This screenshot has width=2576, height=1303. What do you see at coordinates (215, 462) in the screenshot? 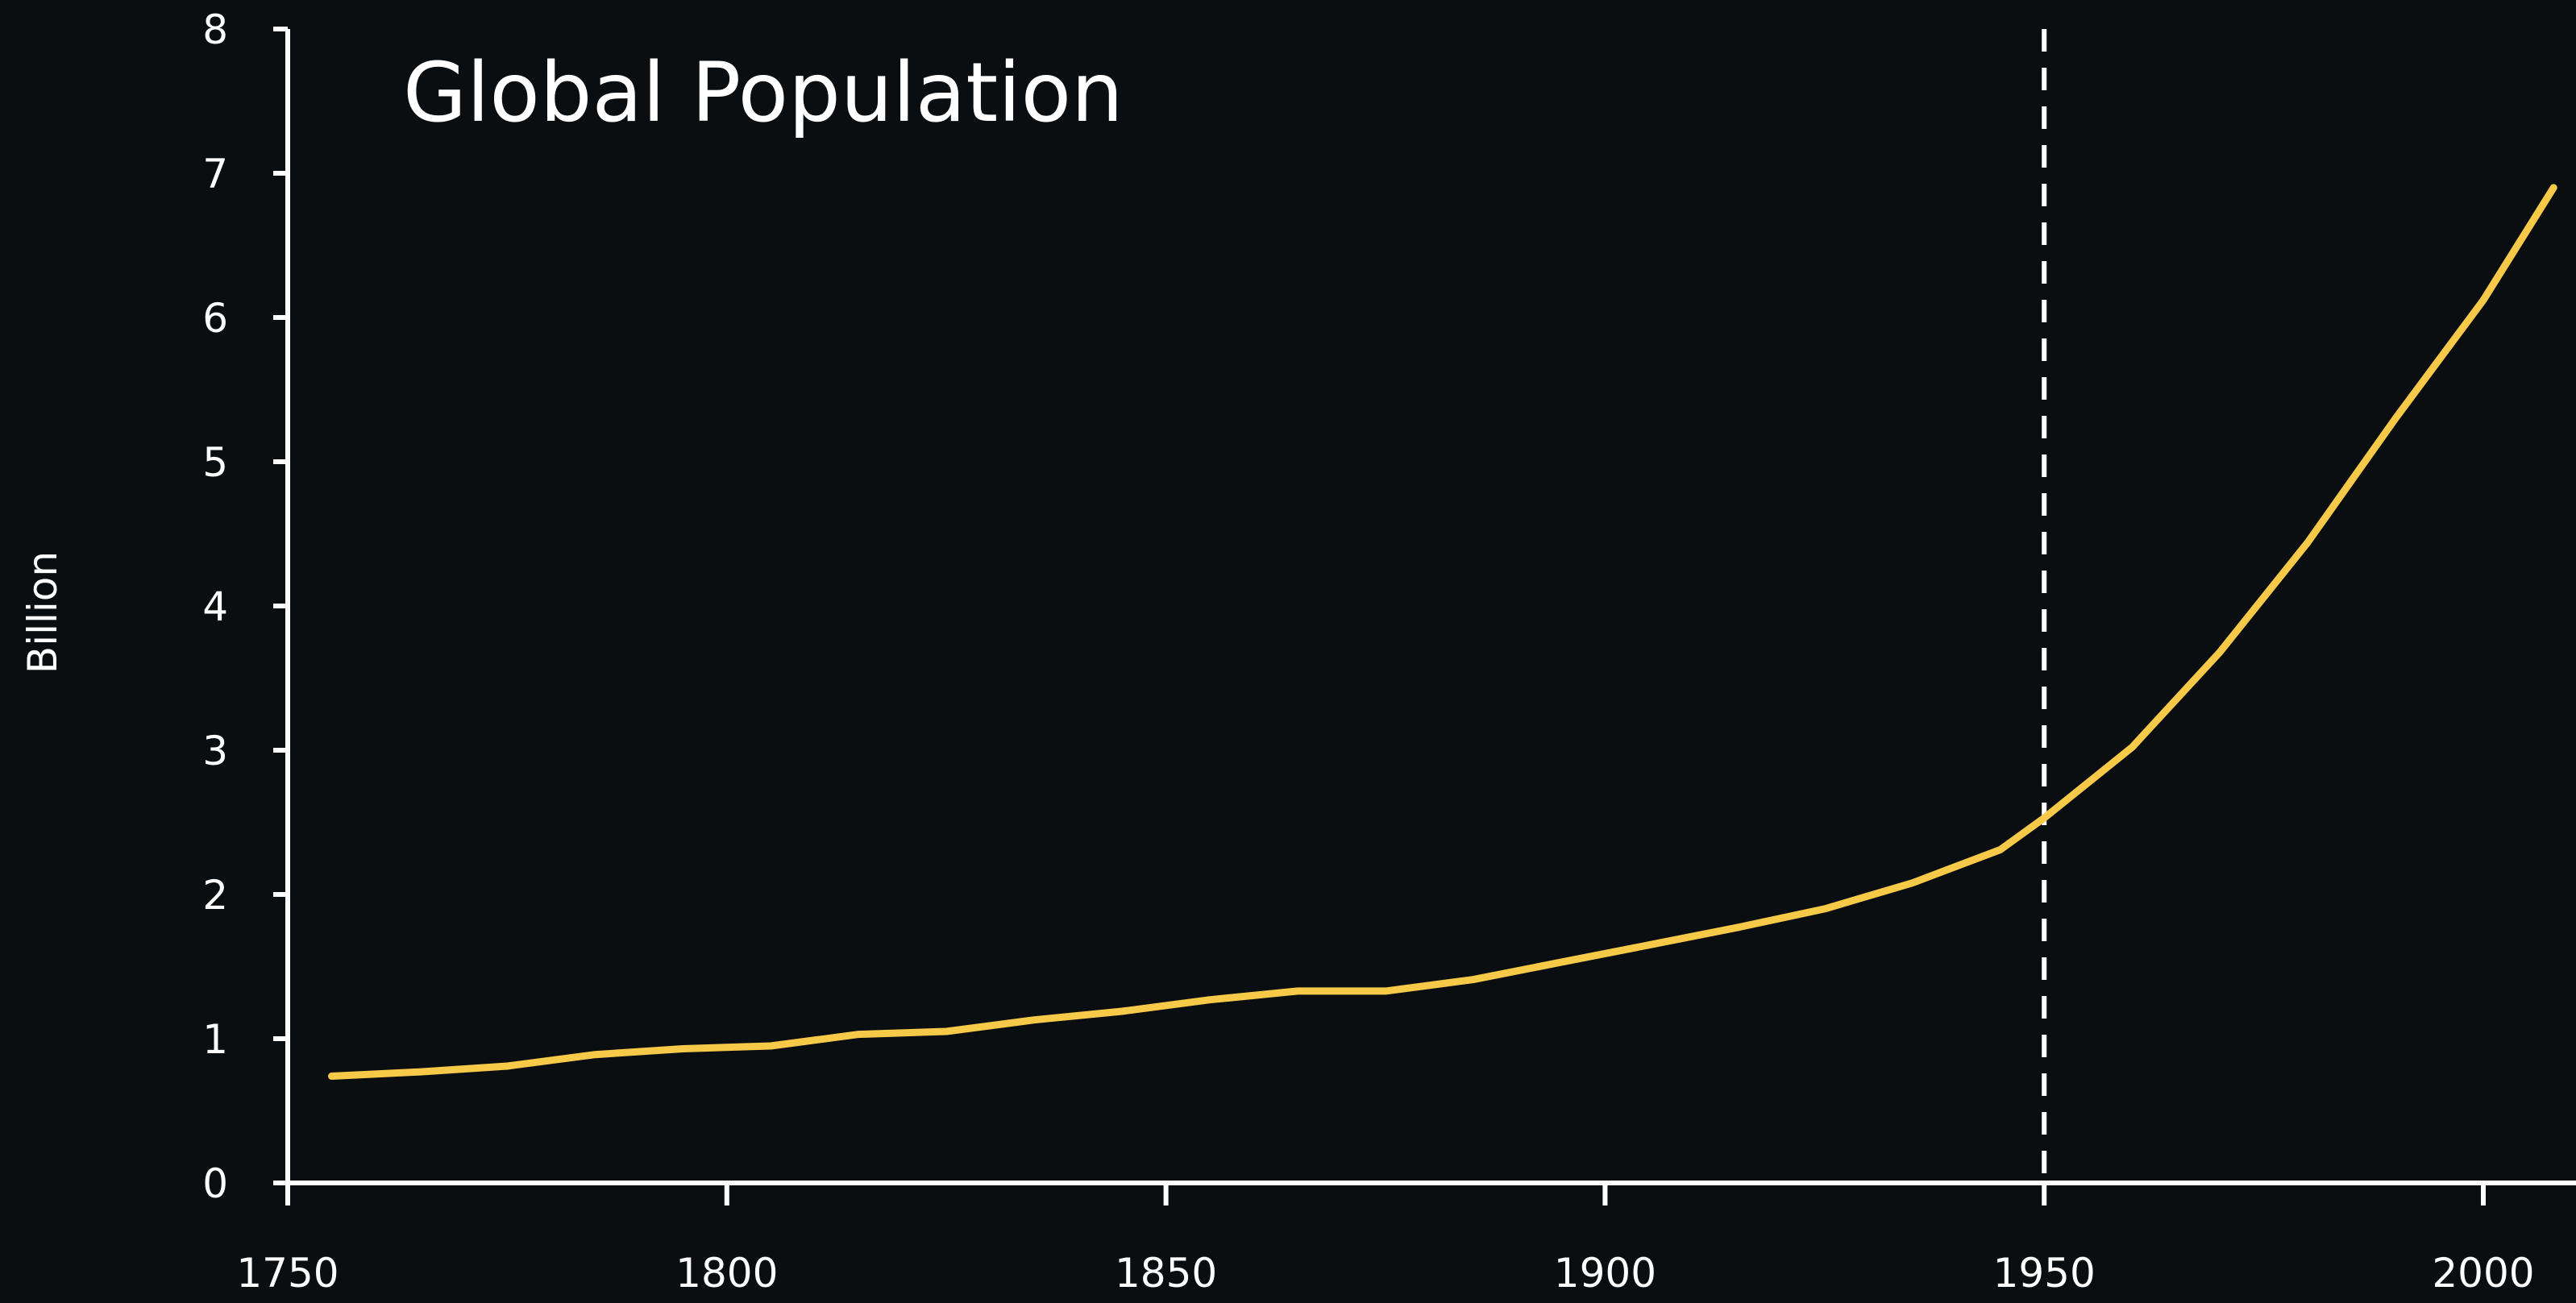
I see `y-tick-label-5: 5` at bounding box center [215, 462].